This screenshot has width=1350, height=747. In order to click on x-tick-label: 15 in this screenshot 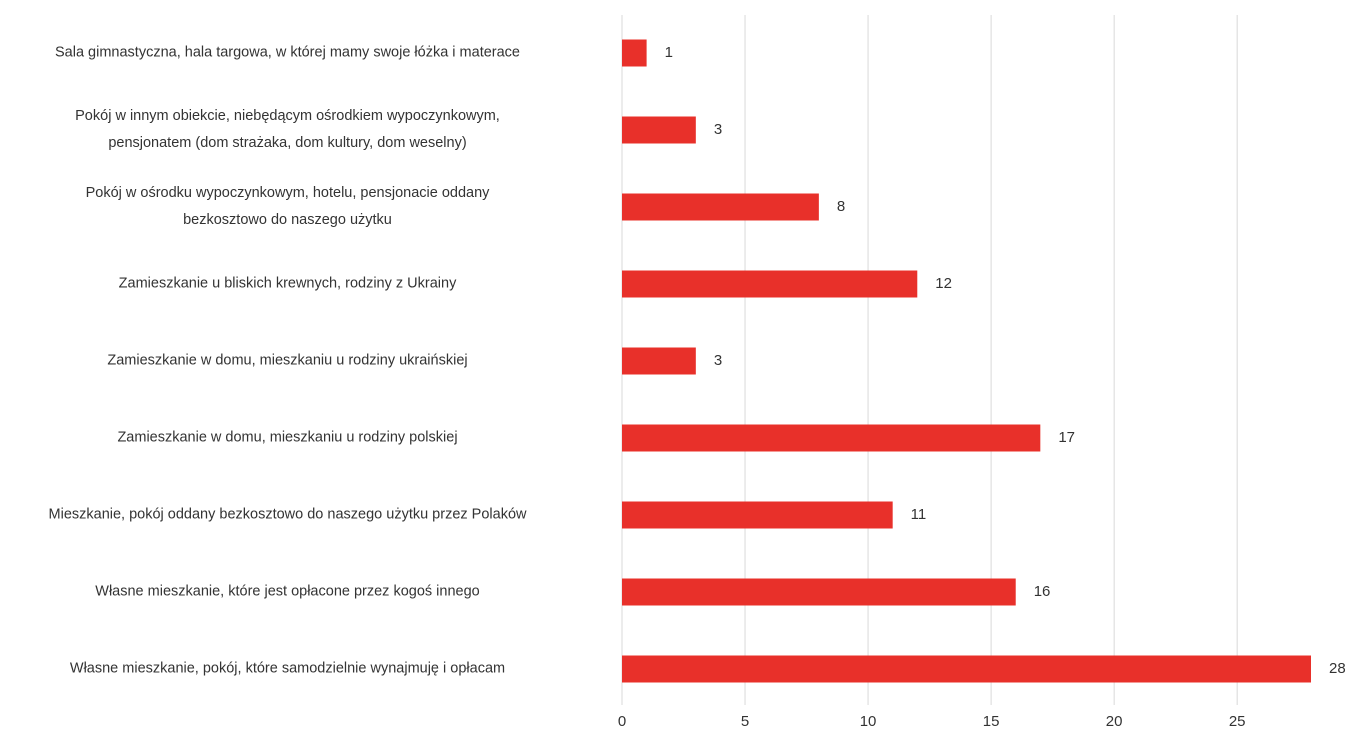, I will do `click(991, 721)`.